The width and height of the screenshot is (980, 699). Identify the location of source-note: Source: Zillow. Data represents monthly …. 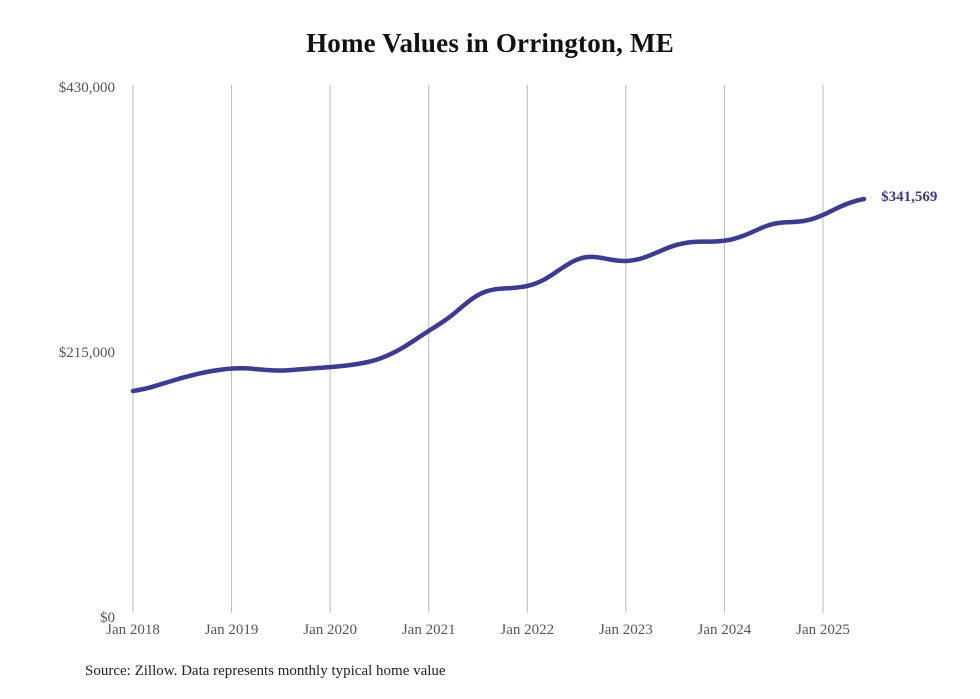
(265, 671).